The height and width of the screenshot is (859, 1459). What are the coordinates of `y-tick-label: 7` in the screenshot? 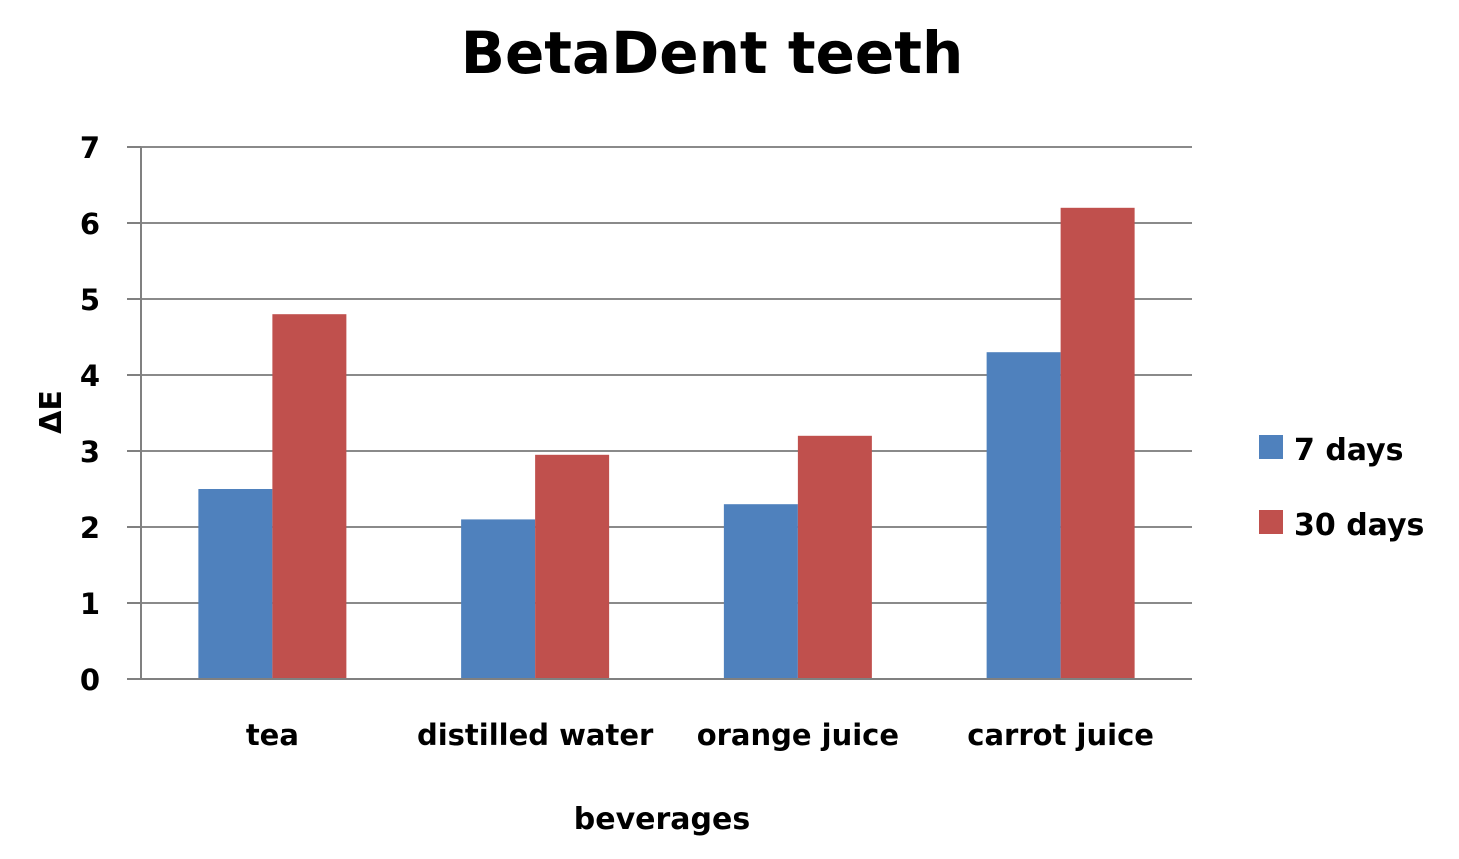 It's located at (90, 148).